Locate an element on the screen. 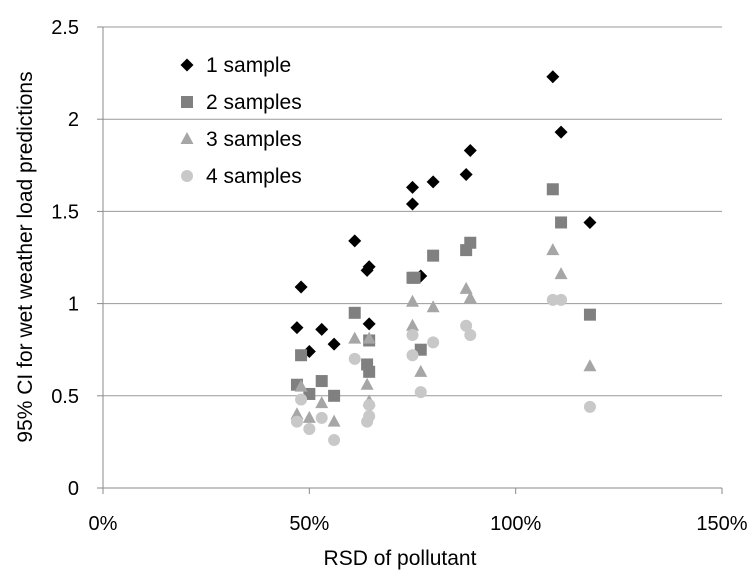 The width and height of the screenshot is (754, 578). legend-item: 3 samples is located at coordinates (241, 139).